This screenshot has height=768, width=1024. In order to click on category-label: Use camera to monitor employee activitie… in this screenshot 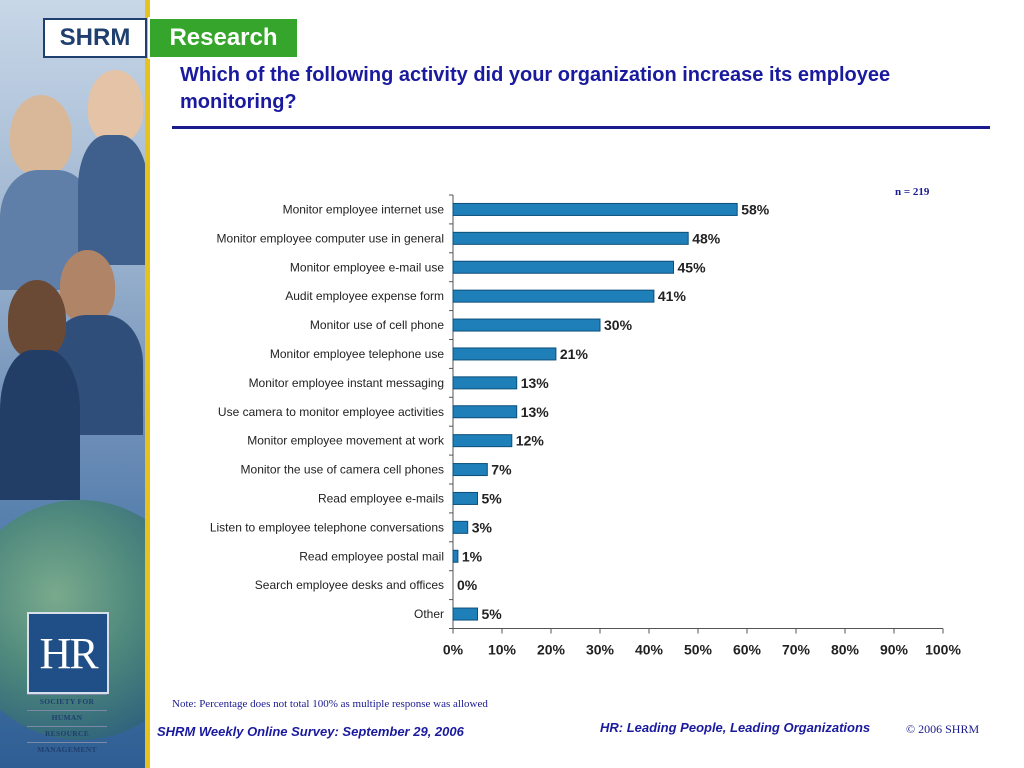, I will do `click(331, 412)`.